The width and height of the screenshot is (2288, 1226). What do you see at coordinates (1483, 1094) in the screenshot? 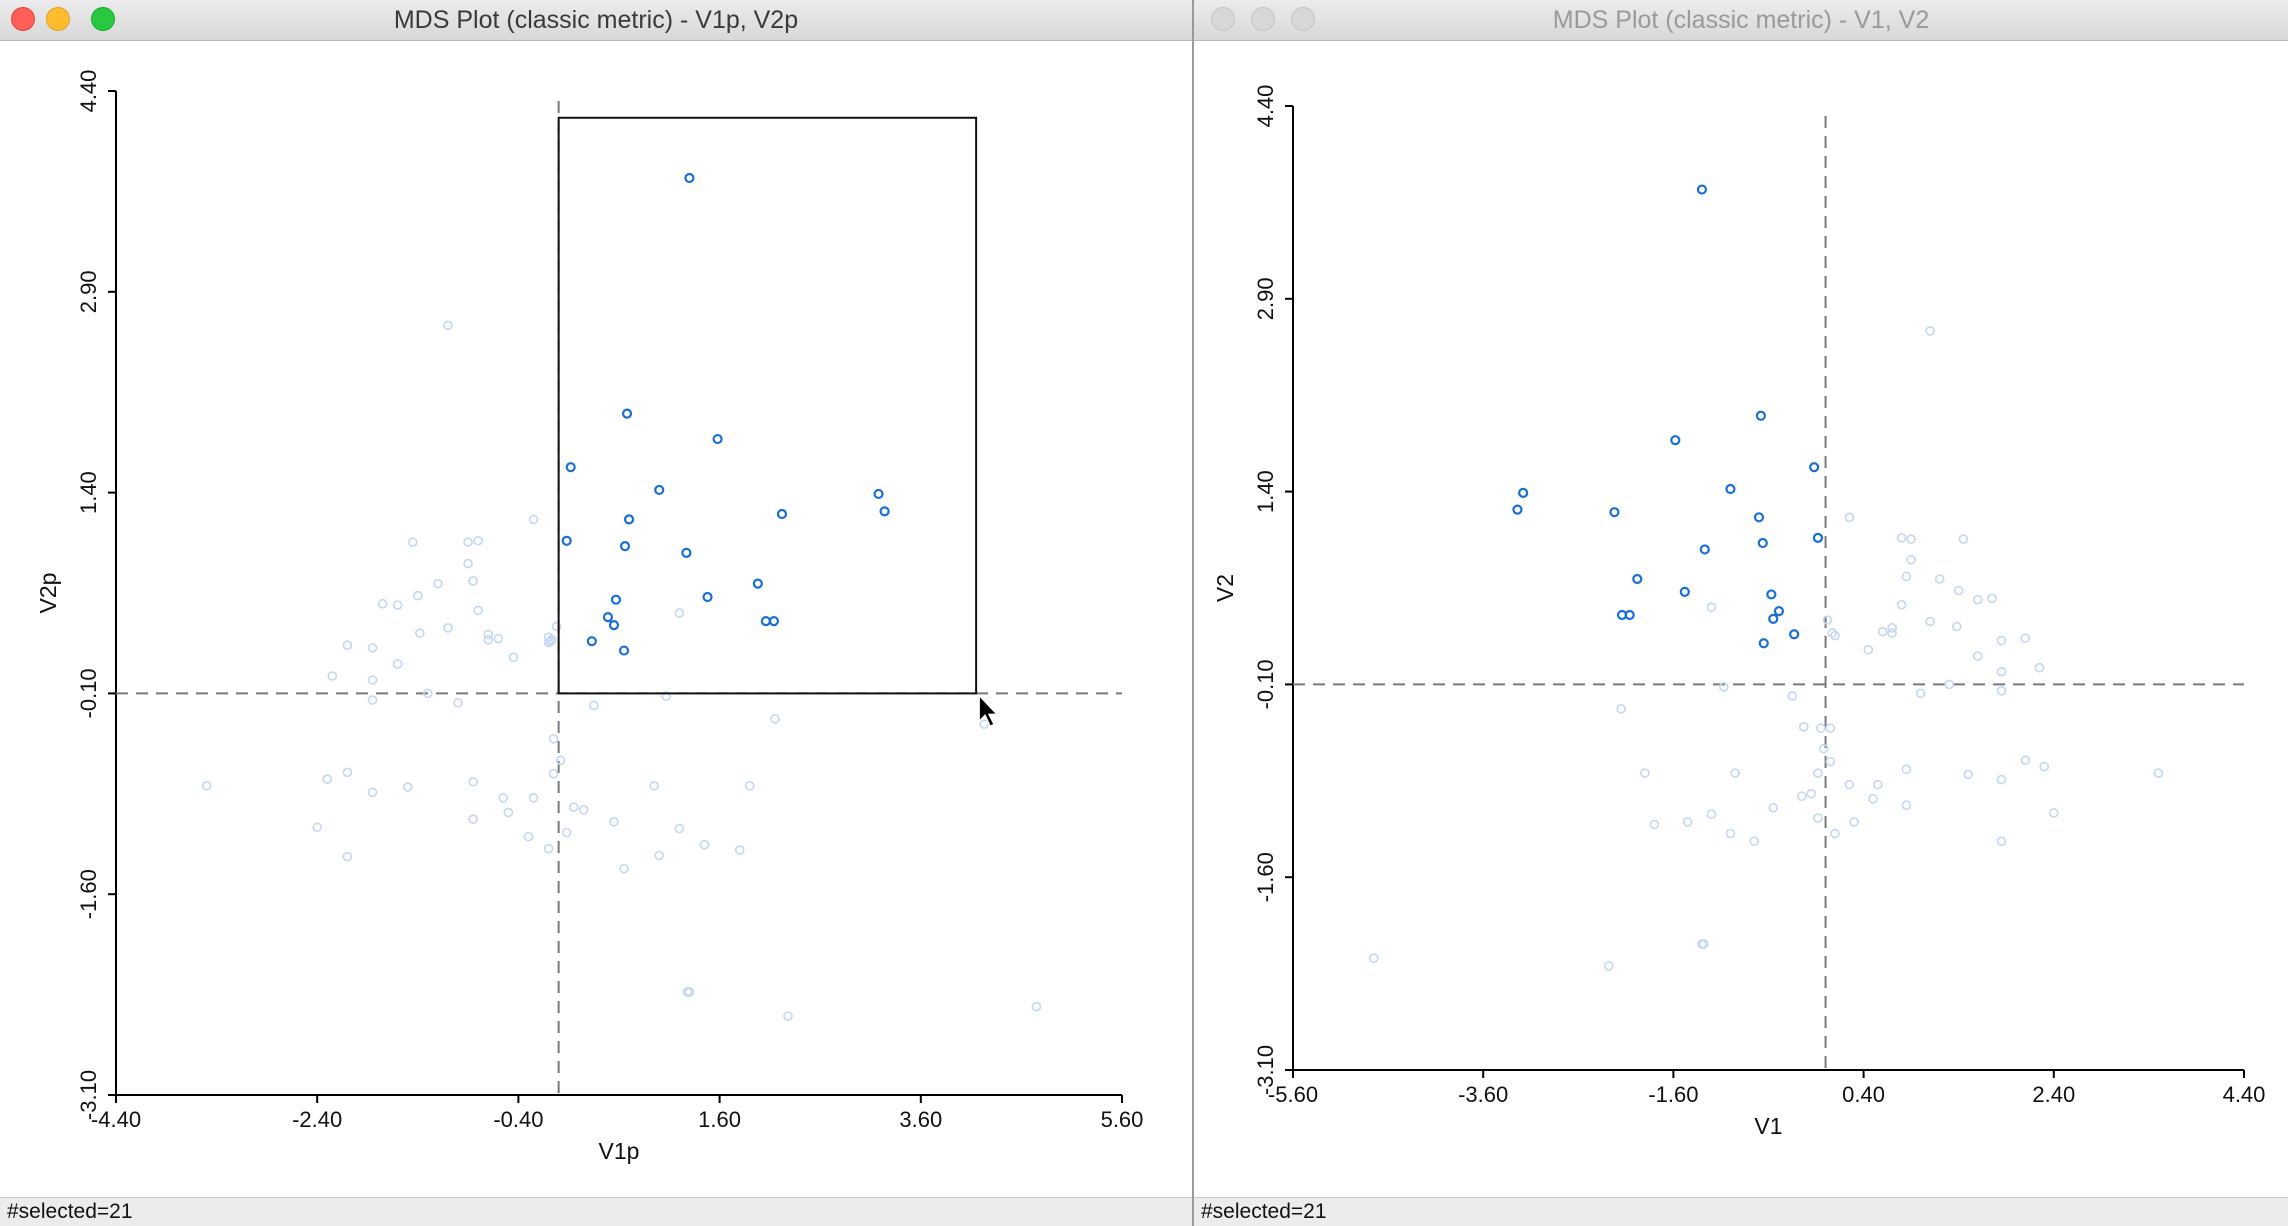
I see `x-tick-label: -3.60` at bounding box center [1483, 1094].